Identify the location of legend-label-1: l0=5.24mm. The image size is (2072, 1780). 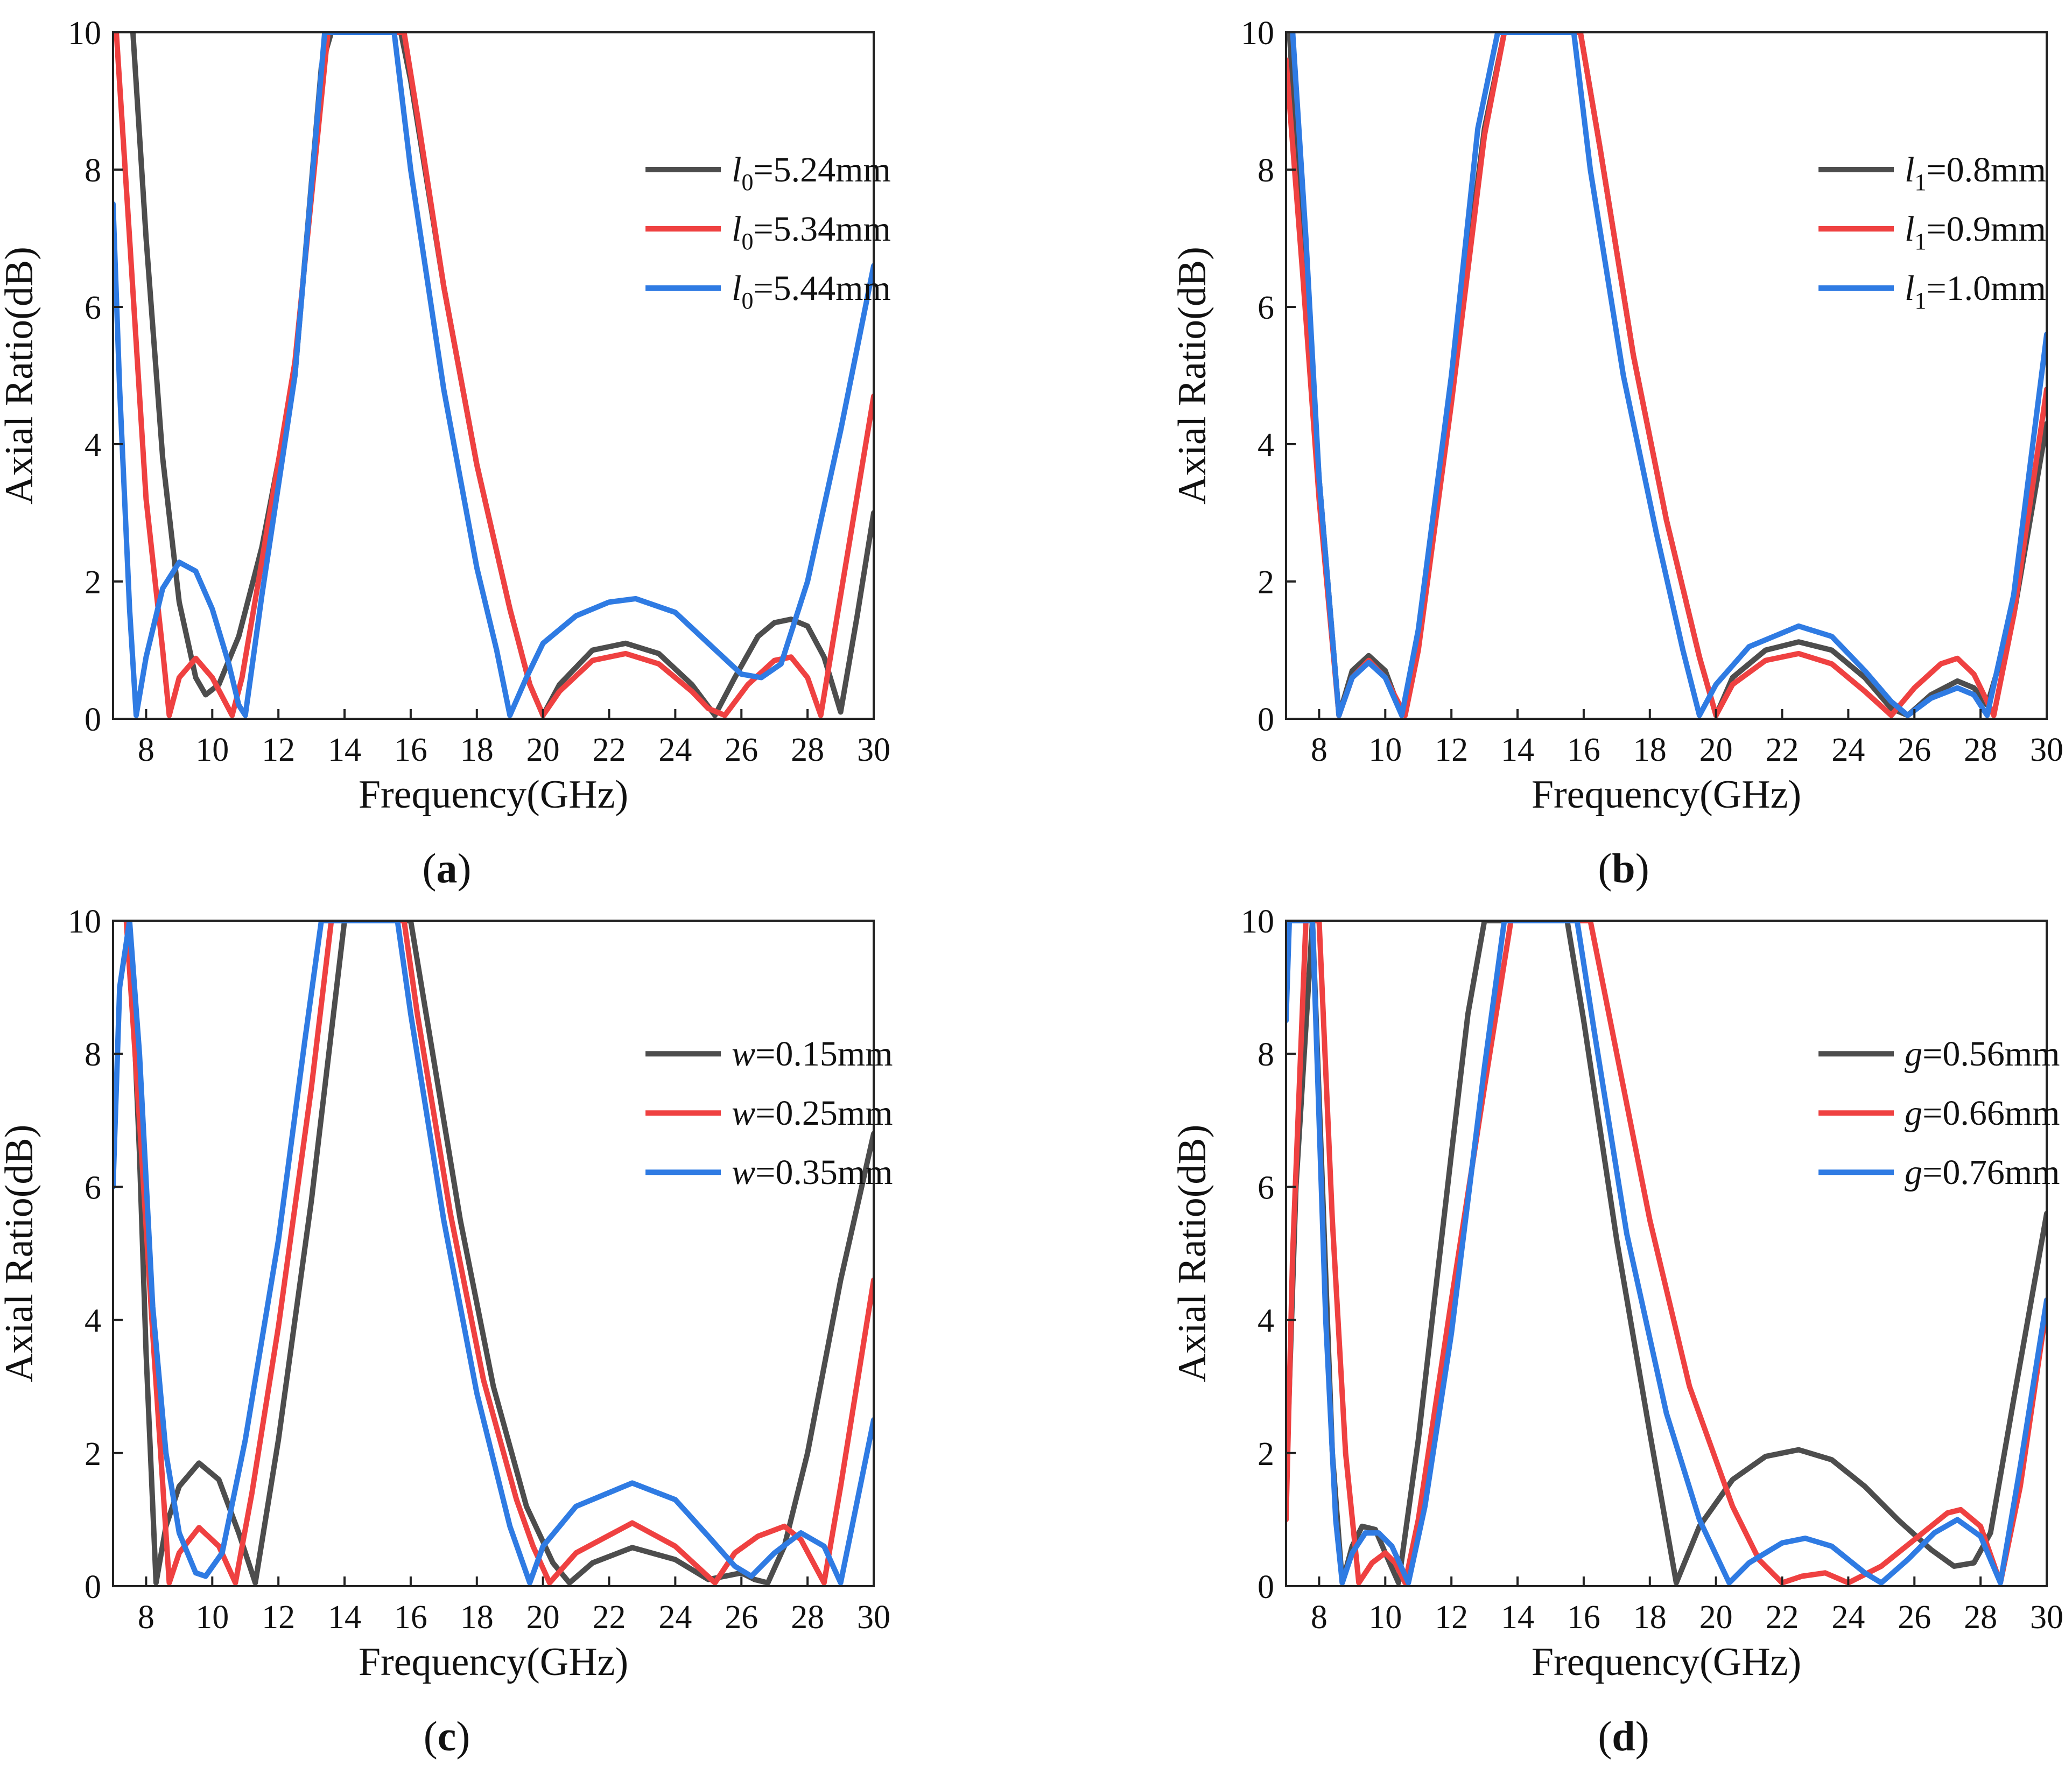
(811, 172).